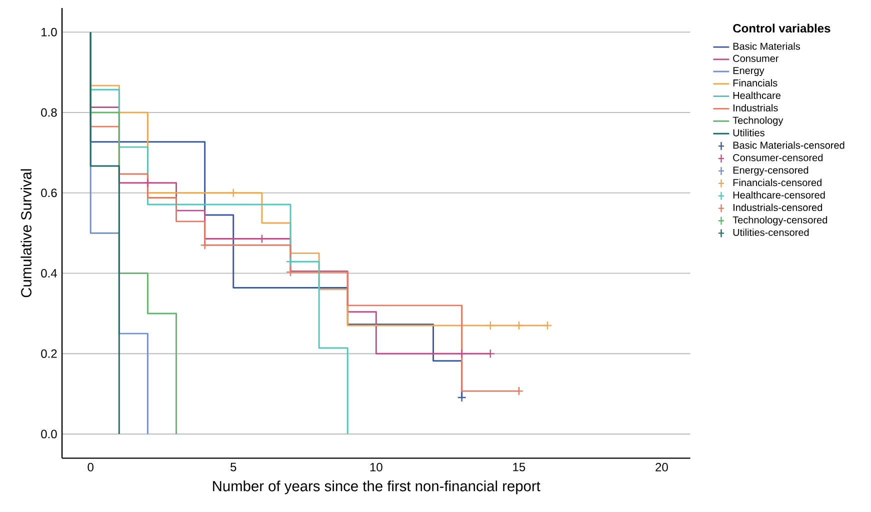 This screenshot has width=871, height=512. Describe the element at coordinates (779, 194) in the screenshot. I see `legend-label: Healthcare-censored` at that location.